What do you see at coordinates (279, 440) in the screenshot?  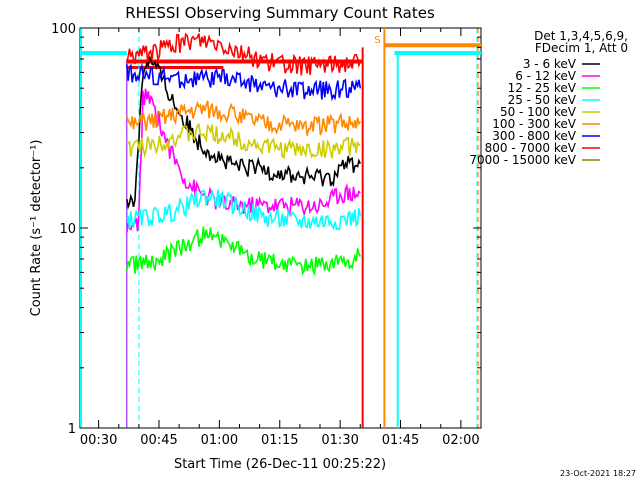 I see `x-tick-label: 01:15` at bounding box center [279, 440].